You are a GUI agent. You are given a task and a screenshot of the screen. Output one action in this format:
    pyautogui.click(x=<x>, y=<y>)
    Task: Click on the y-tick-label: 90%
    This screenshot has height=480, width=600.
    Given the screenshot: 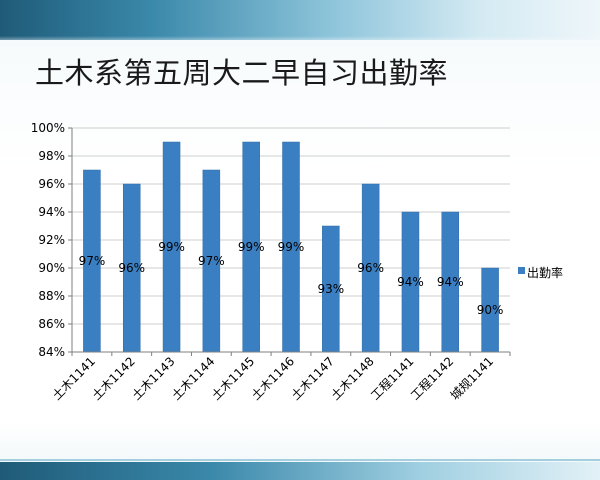 What is the action you would take?
    pyautogui.click(x=51, y=268)
    